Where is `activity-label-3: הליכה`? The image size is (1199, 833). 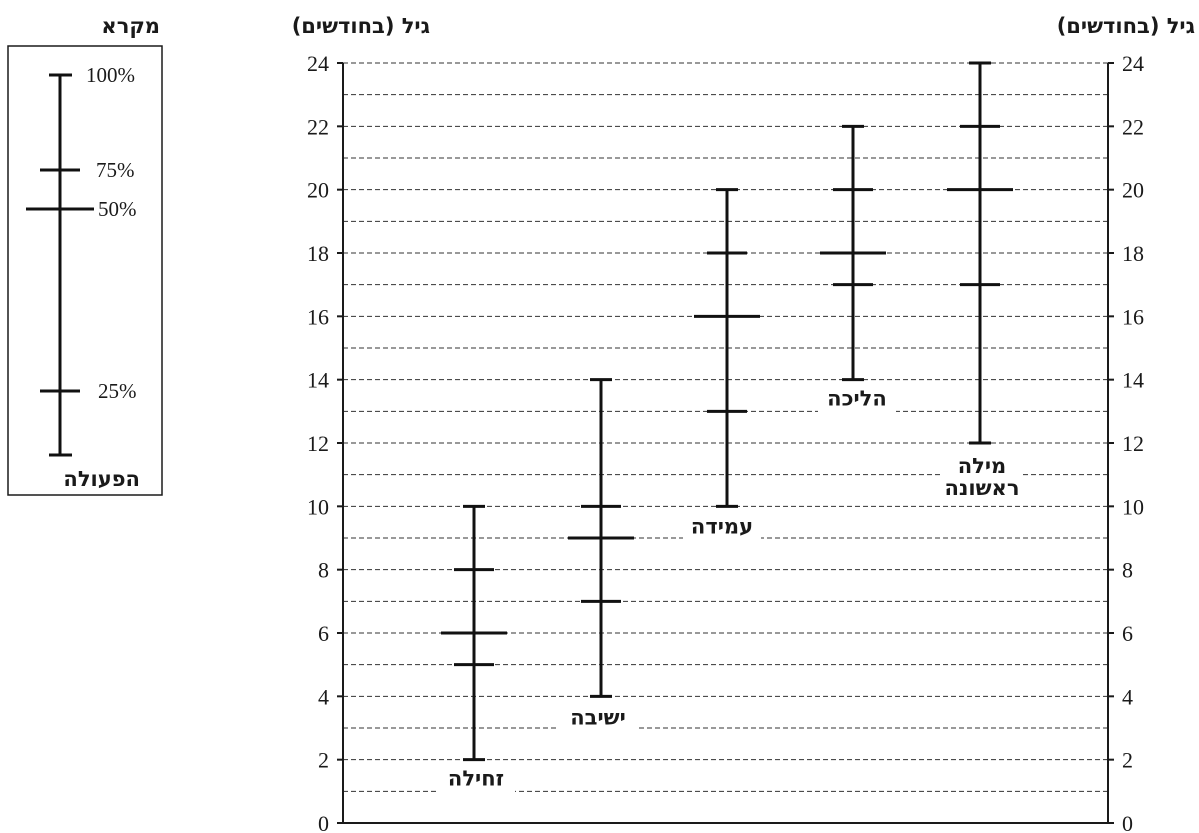 activity-label-3: הליכה is located at coordinates (857, 399).